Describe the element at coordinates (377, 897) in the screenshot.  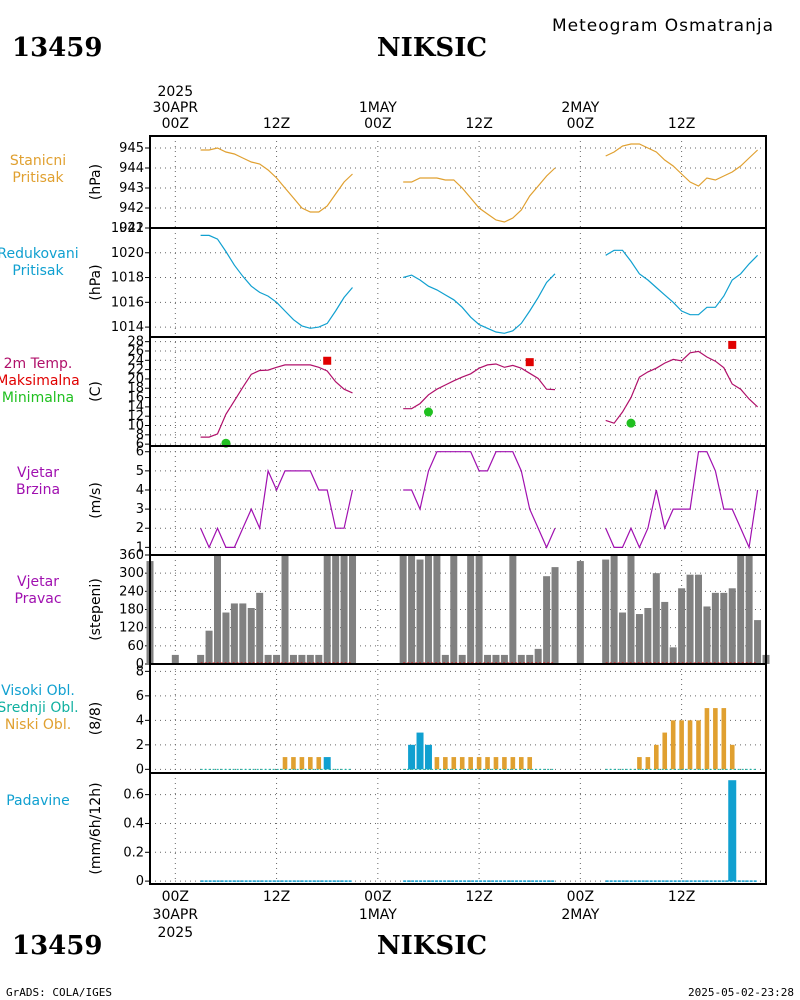
I see `time-label-bottom: 00Z` at that location.